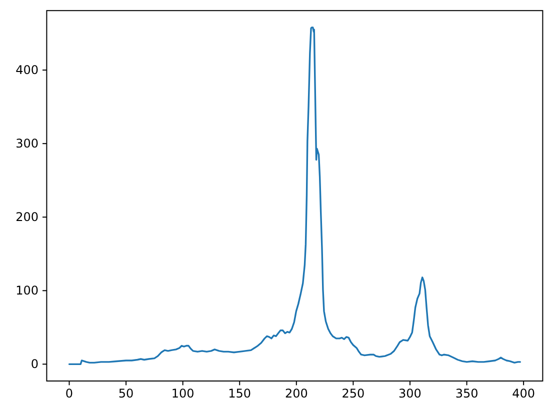  I want to click on x-tick-label: 200, so click(296, 393).